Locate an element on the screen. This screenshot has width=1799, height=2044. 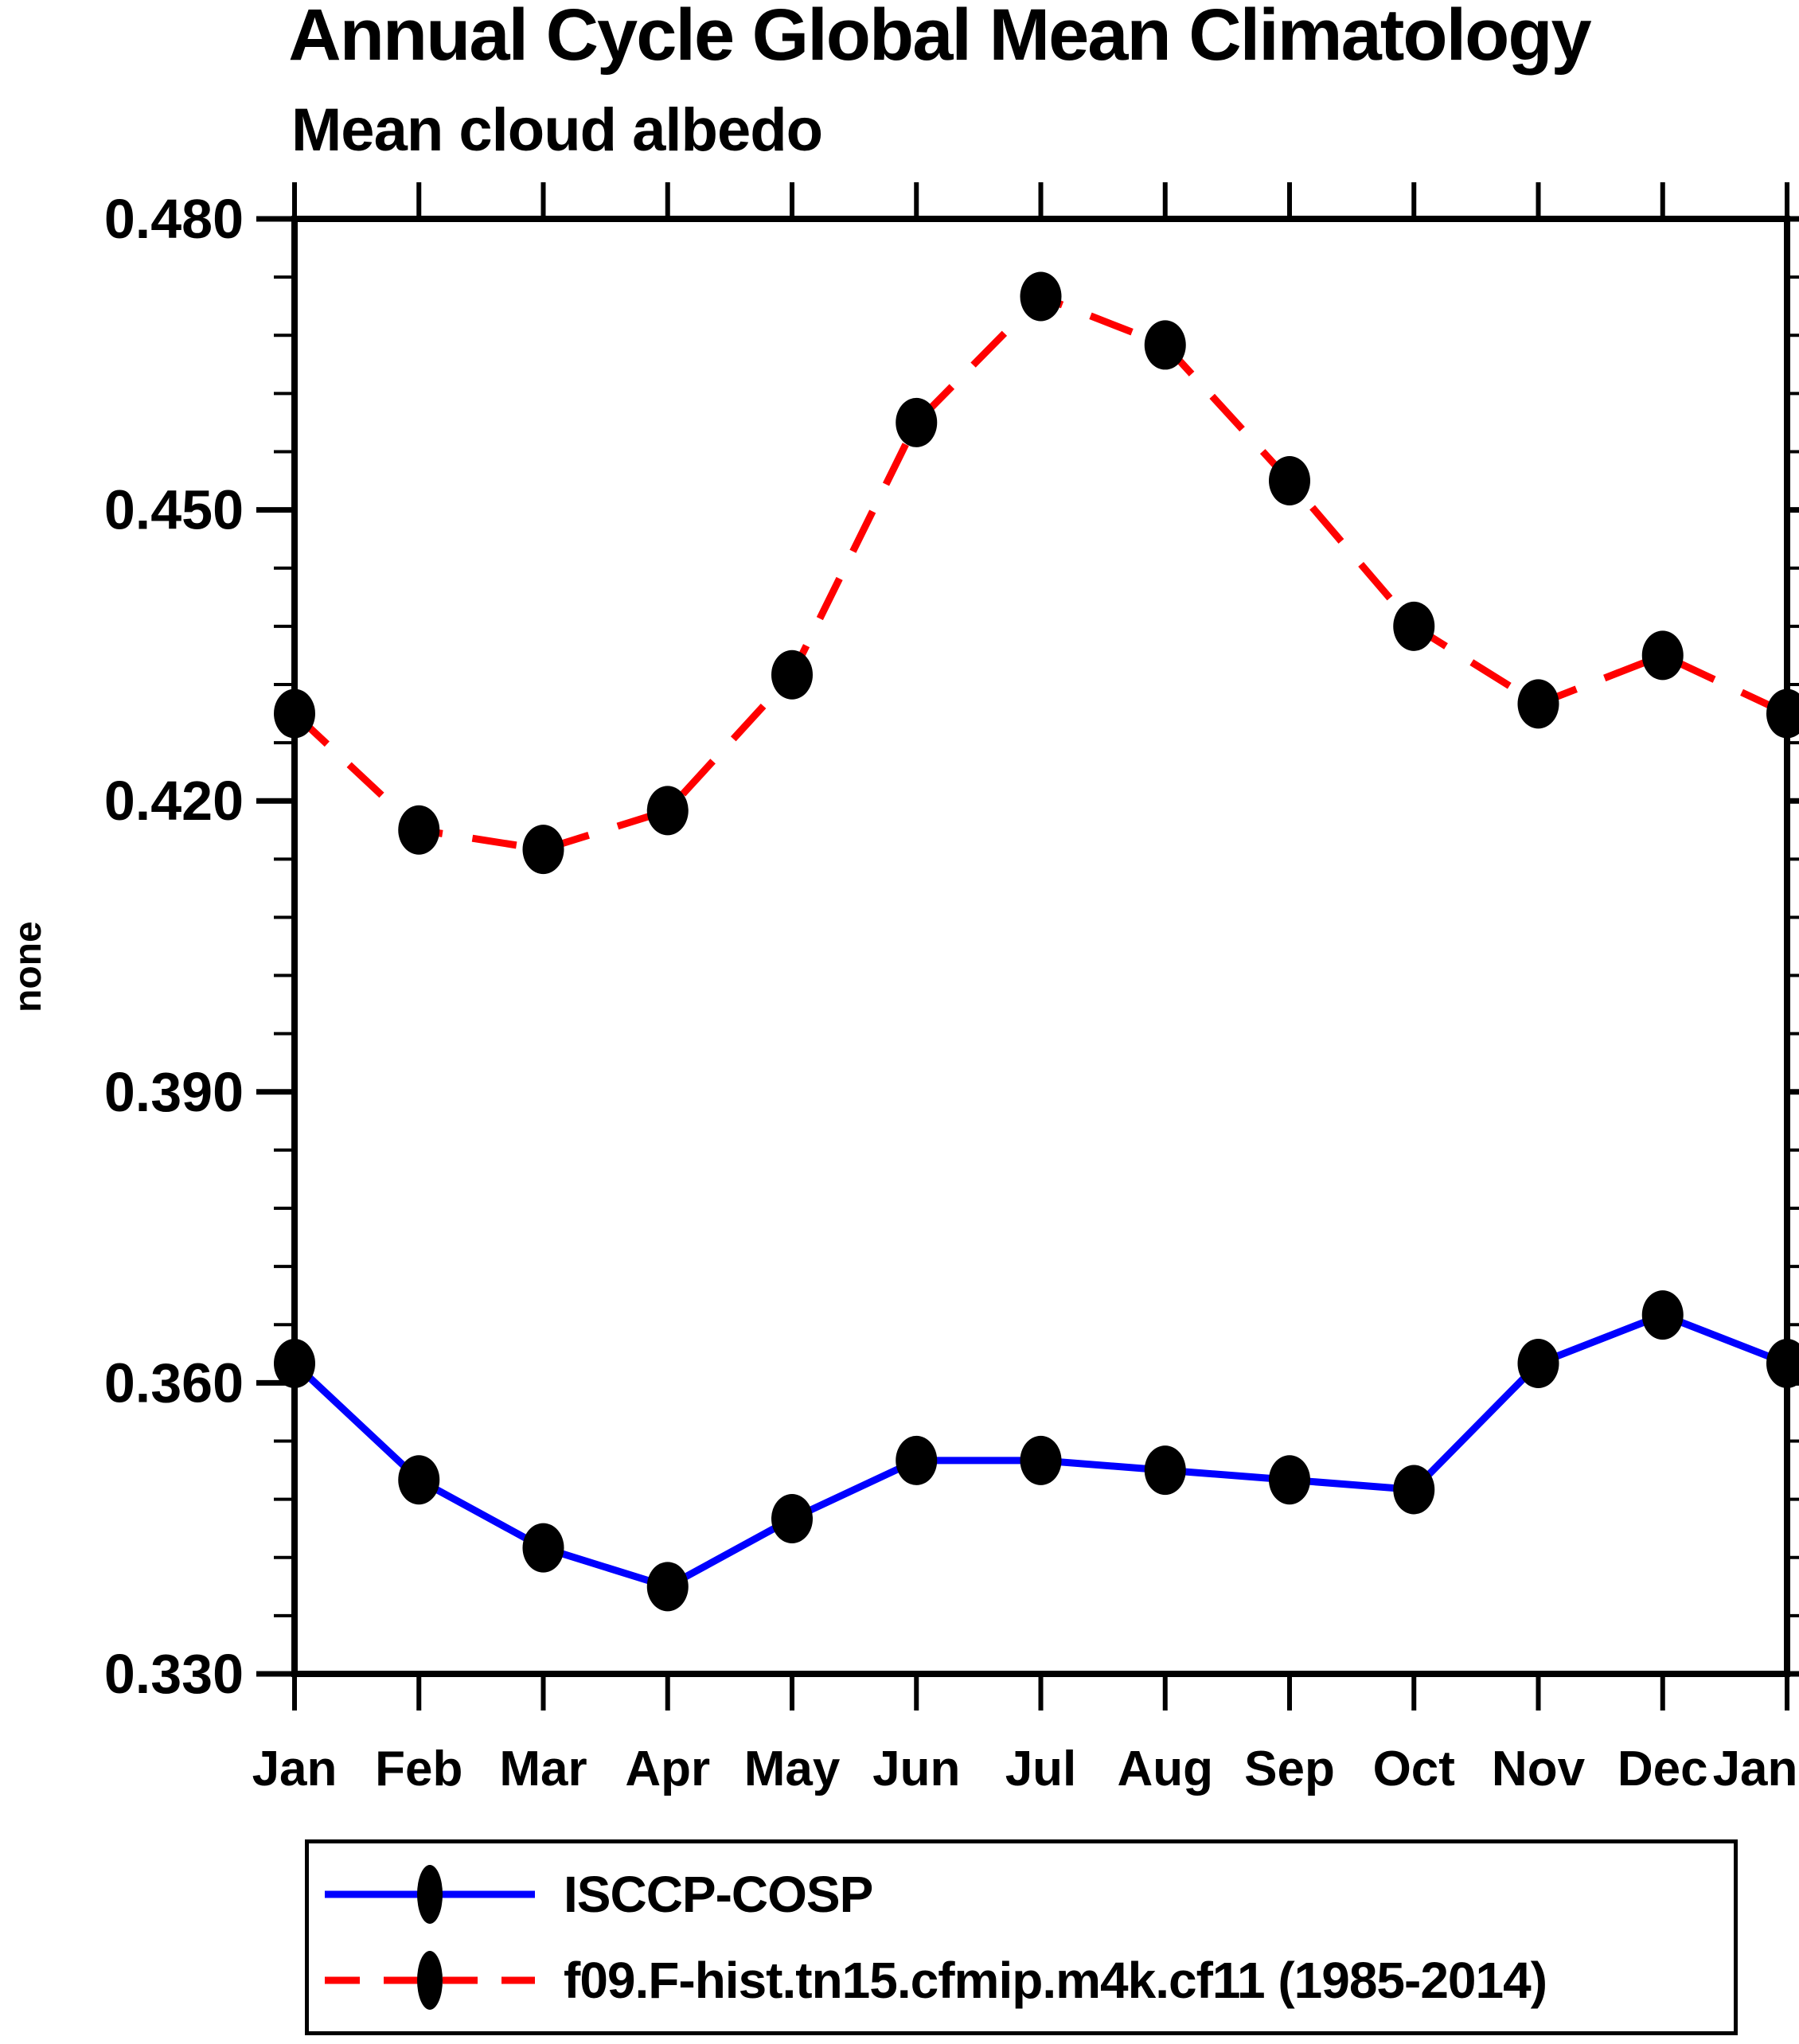
legend-row-isccp: ISCCP-COSP is located at coordinates (1026, 1894).